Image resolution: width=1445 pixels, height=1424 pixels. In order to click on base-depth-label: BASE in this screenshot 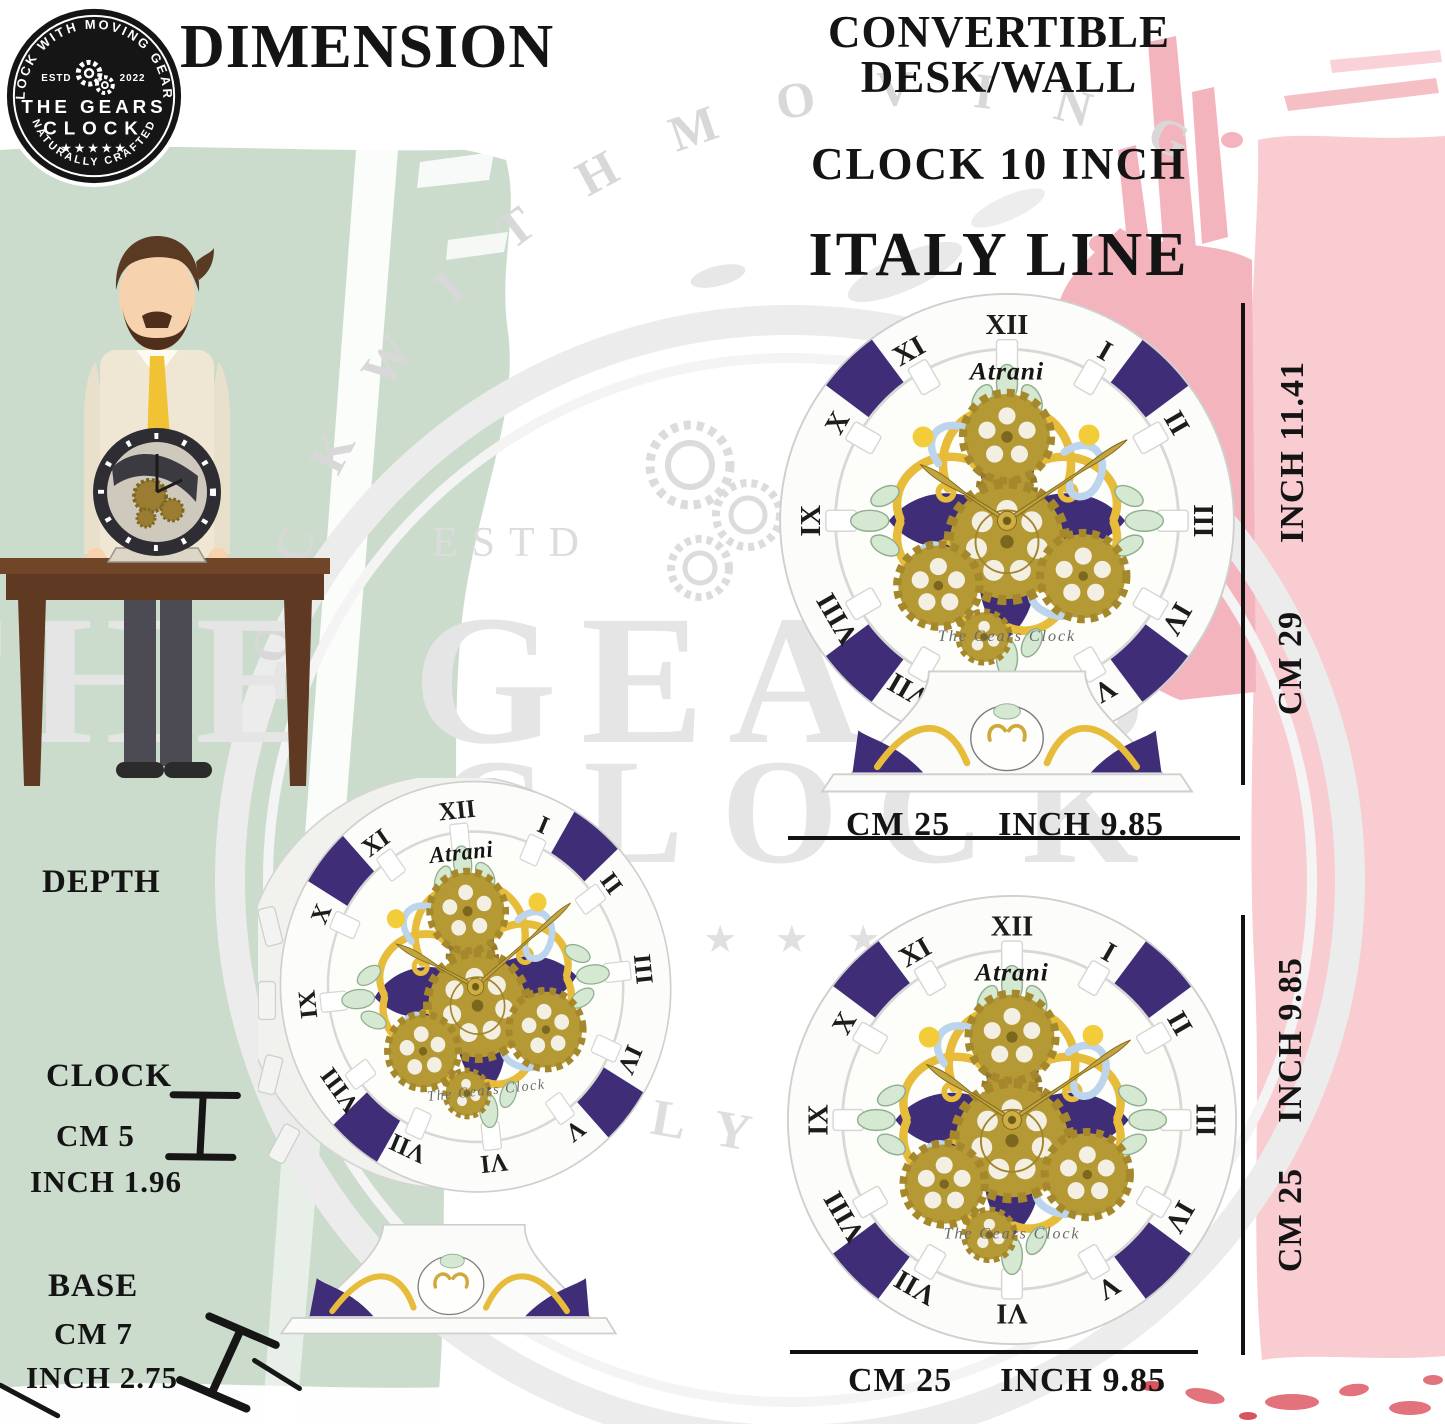, I will do `click(93, 1286)`.